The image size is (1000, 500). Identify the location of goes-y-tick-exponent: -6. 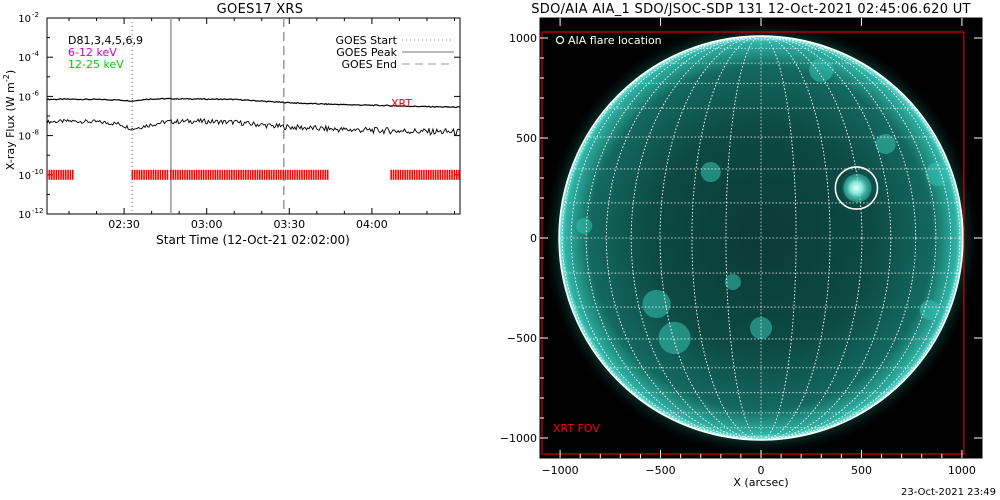
(36, 93).